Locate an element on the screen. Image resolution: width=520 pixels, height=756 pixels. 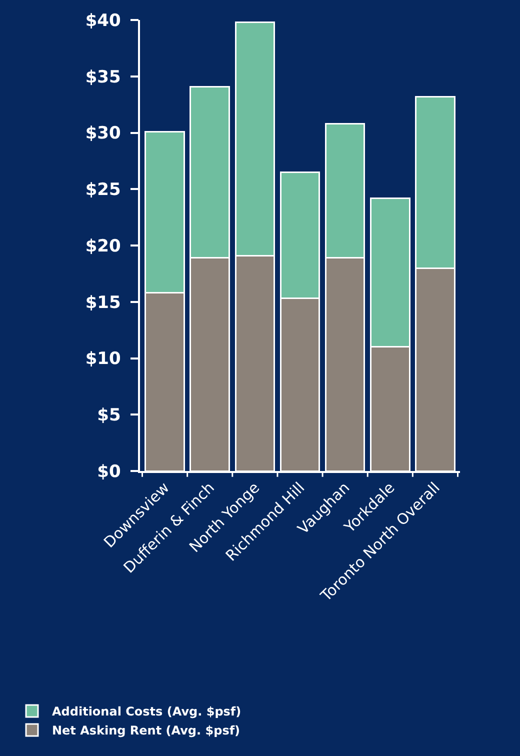
y-tick-label: $40 is located at coordinates (103, 20).